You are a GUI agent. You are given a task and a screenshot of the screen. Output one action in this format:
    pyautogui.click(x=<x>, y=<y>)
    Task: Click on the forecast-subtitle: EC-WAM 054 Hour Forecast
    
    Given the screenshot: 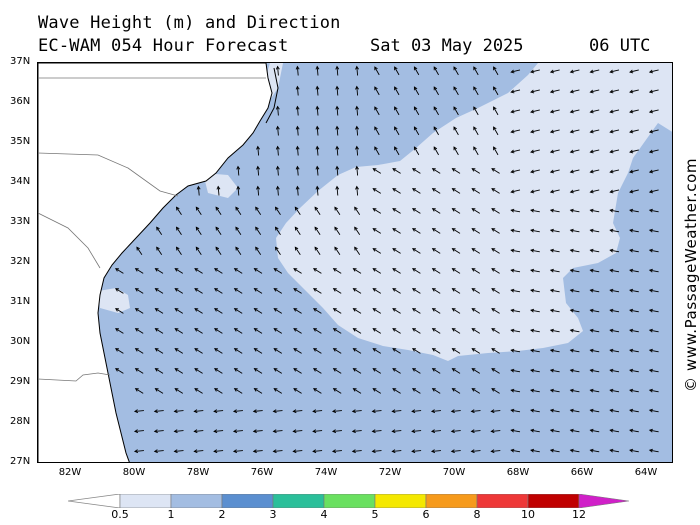 What is the action you would take?
    pyautogui.click(x=163, y=46)
    